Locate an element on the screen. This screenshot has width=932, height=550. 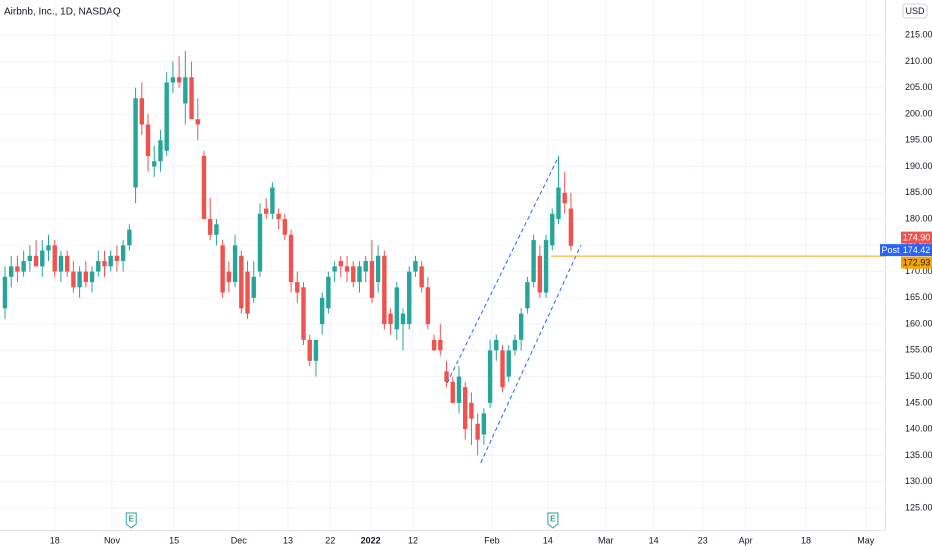
x-tick-label: 13 is located at coordinates (288, 540).